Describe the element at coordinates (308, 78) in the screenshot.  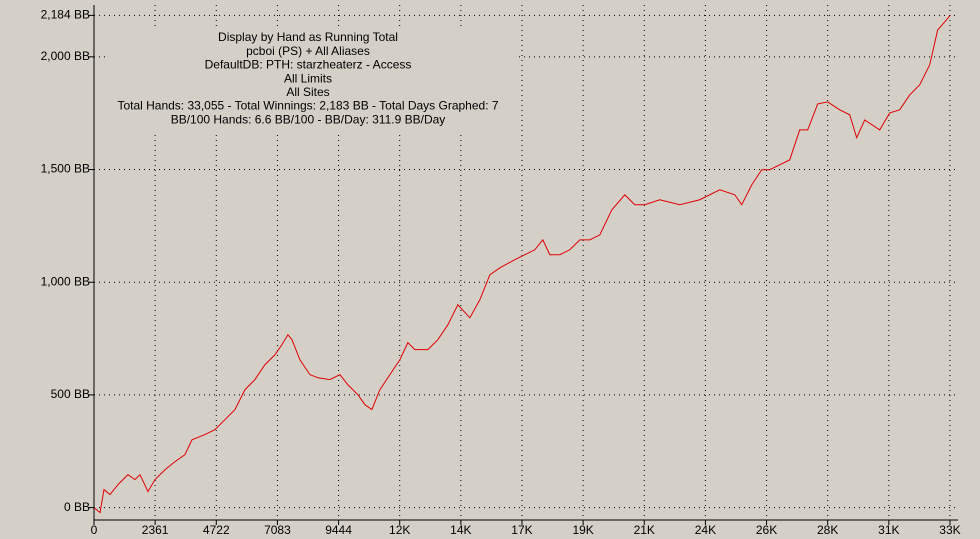
I see `annotation: All Limits` at that location.